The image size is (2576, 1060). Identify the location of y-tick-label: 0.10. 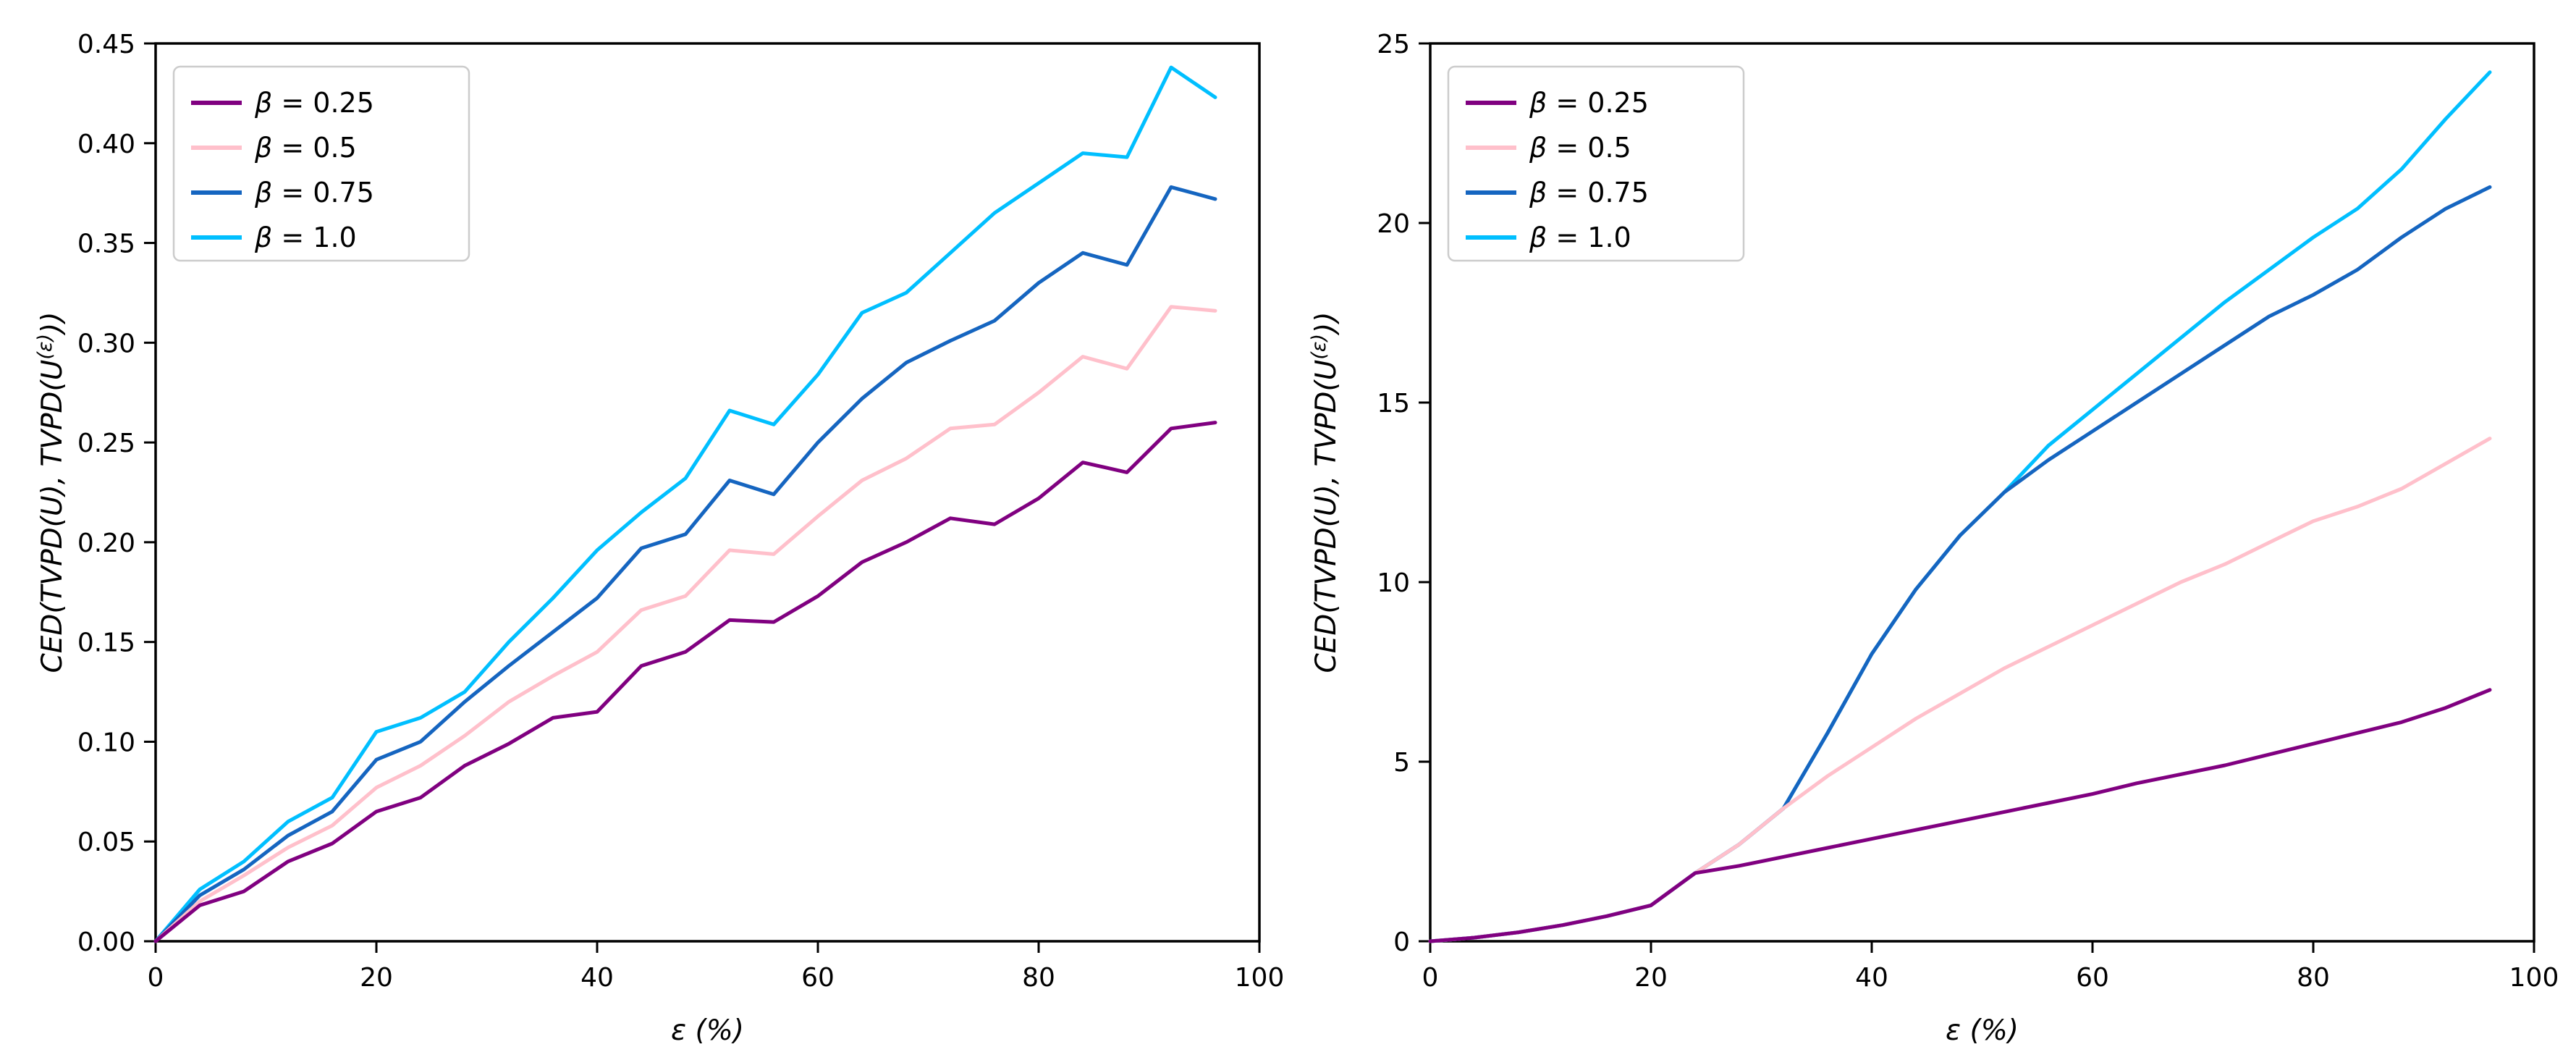
(106, 742).